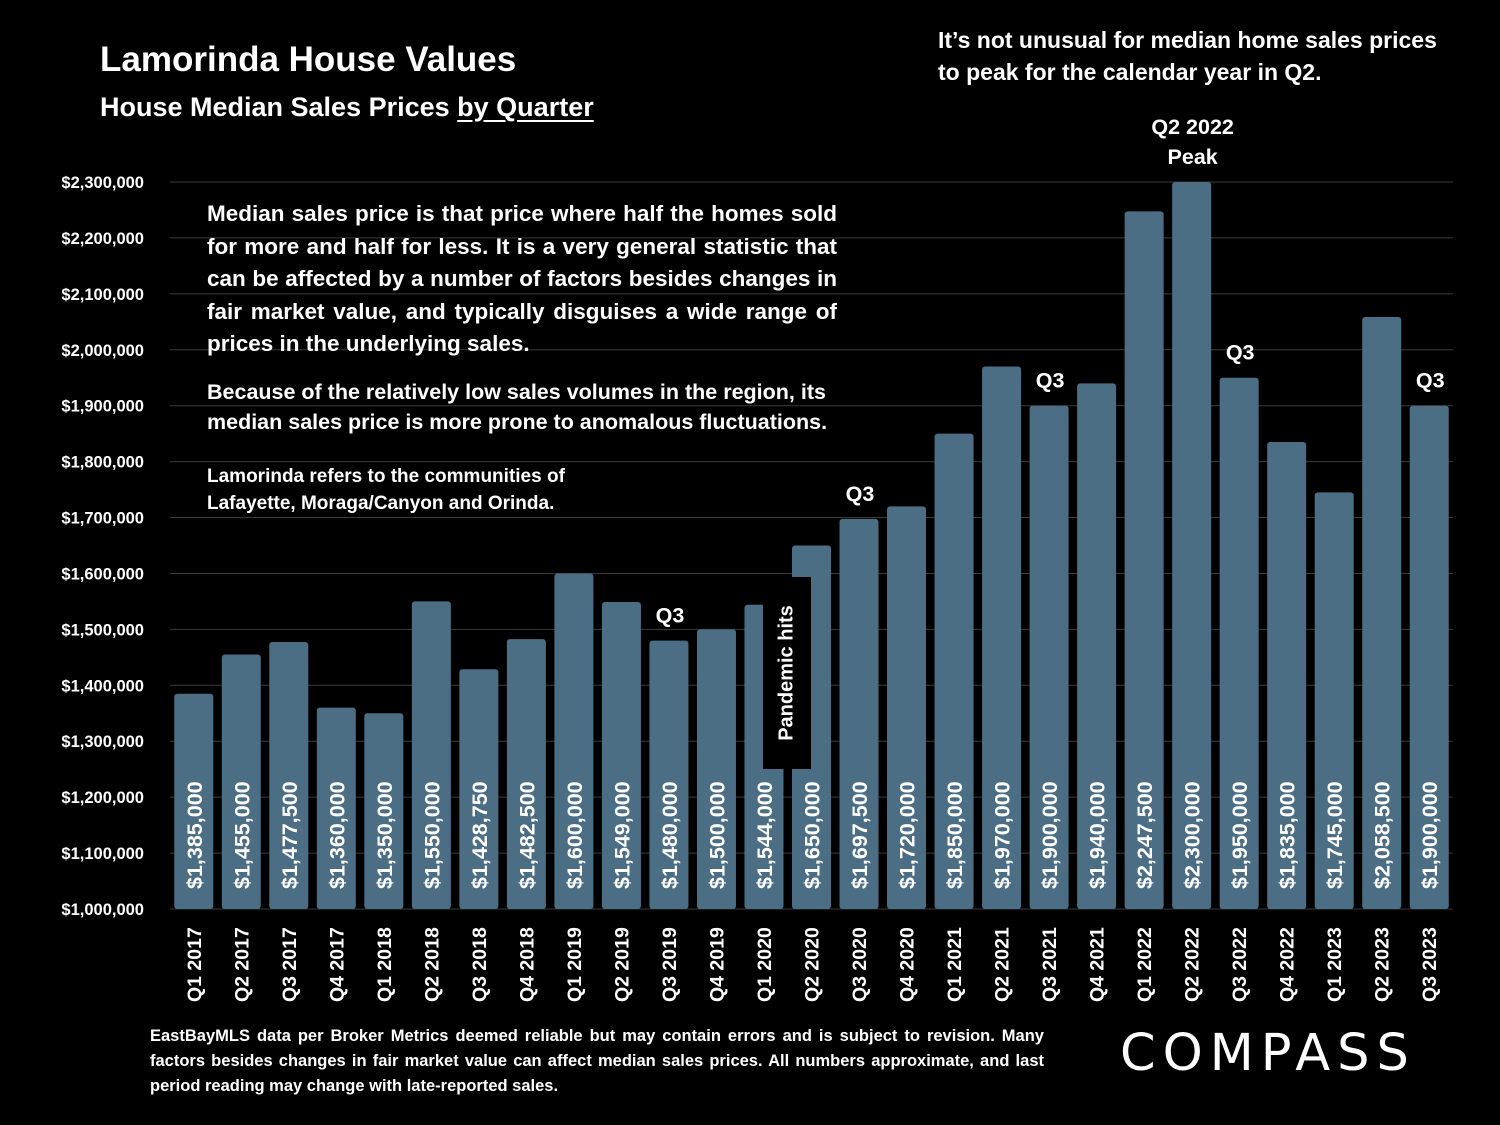 The width and height of the screenshot is (1500, 1125). Describe the element at coordinates (242, 964) in the screenshot. I see `x-tick-label: Q2 2017` at that location.